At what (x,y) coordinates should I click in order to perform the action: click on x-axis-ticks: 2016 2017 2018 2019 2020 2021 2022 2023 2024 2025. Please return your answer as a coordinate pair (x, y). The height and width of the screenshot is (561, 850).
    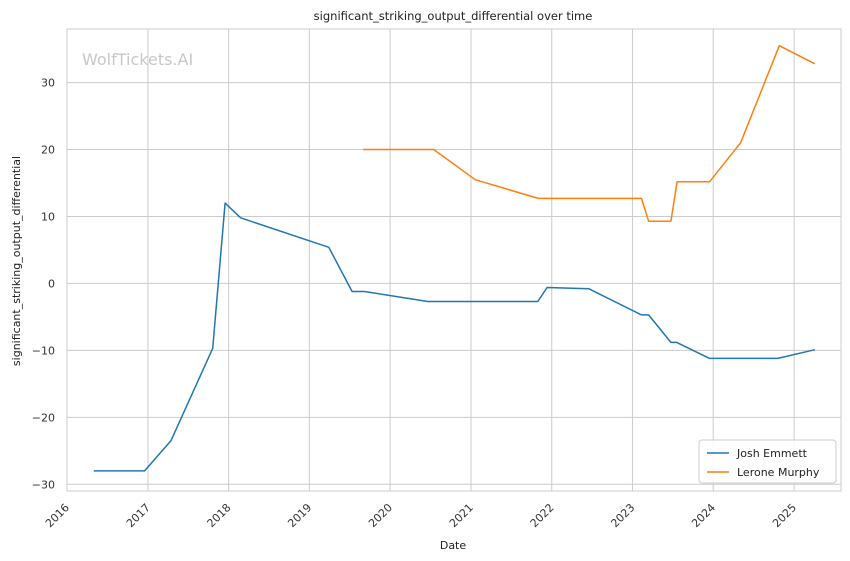
    Looking at the image, I should click on (421, 515).